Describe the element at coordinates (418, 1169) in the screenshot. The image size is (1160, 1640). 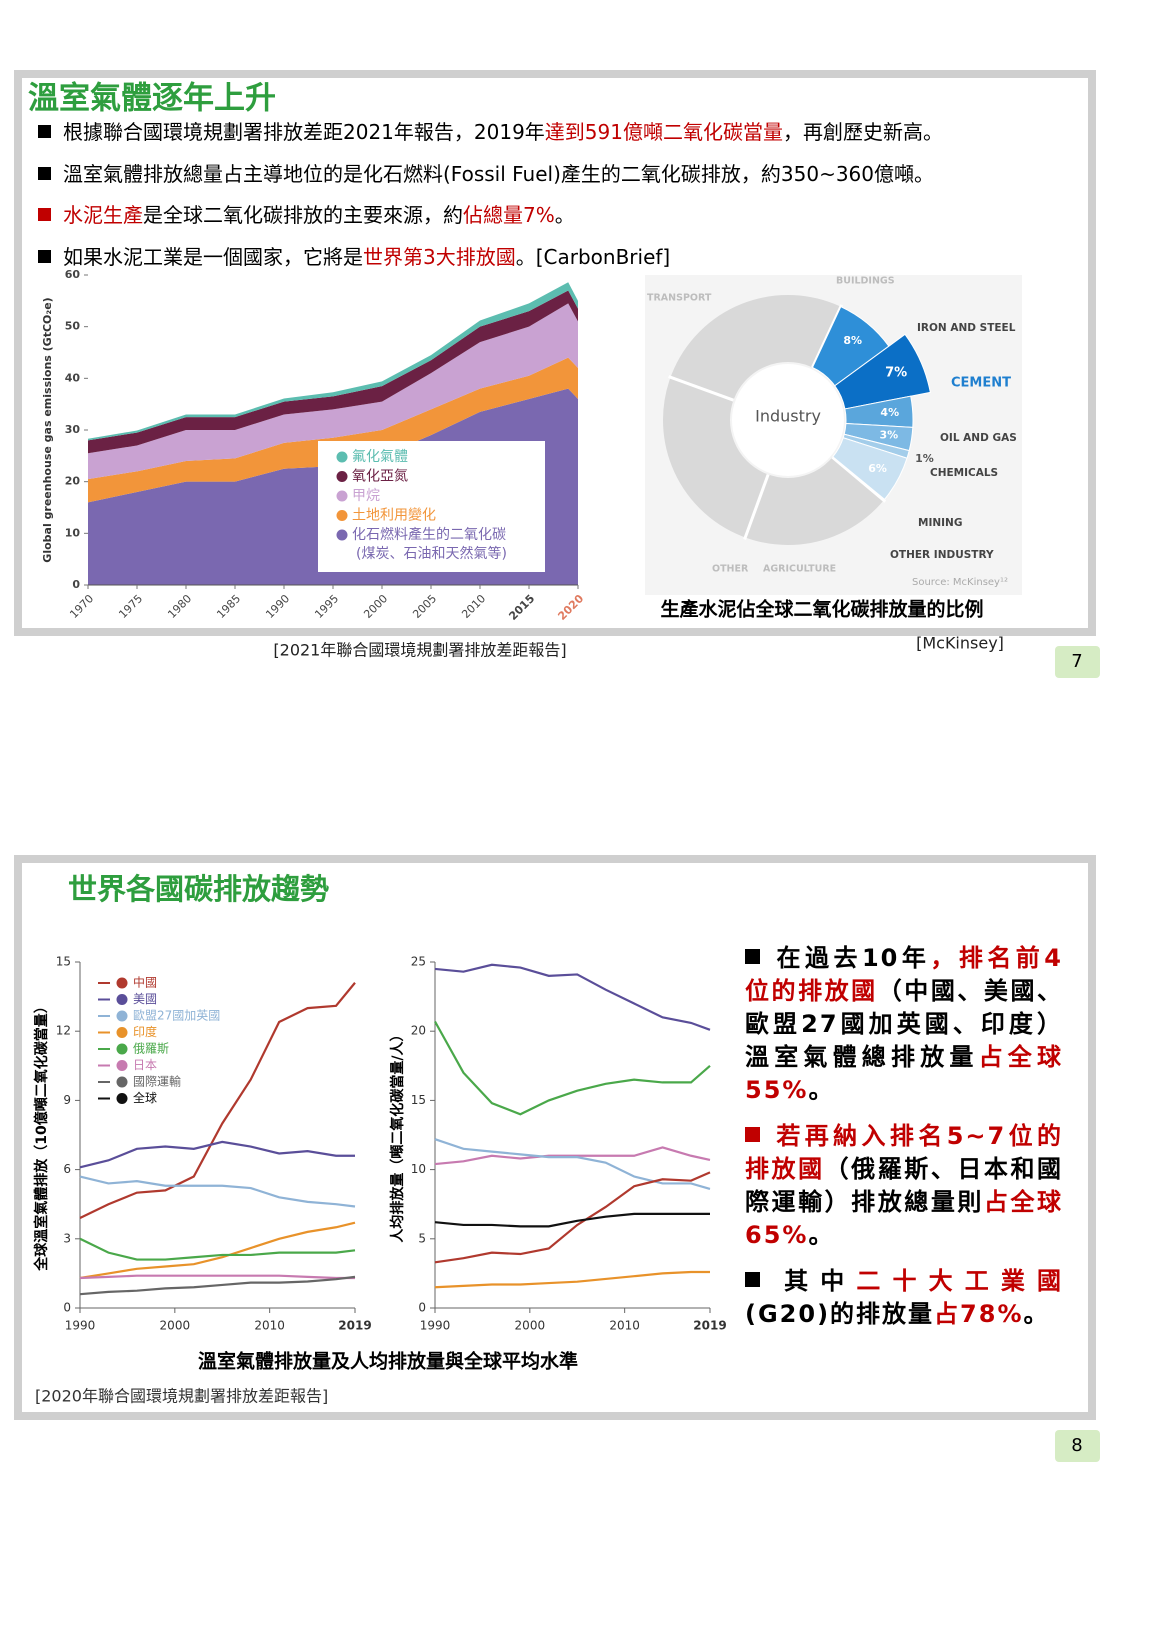
I see `y-tick-label: 10` at that location.